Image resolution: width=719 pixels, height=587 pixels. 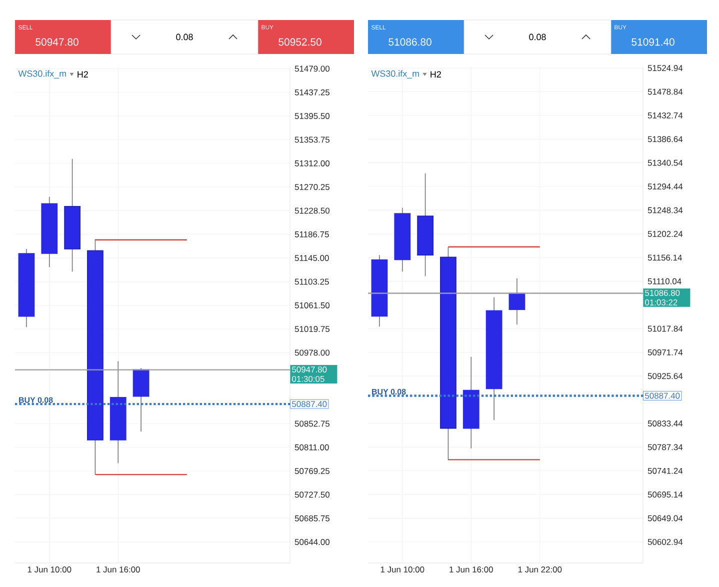 I want to click on y-tick-label: 50978.00, so click(x=312, y=353).